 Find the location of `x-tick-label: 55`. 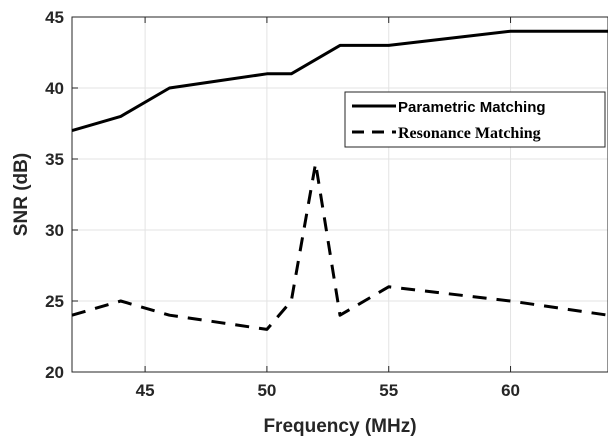

x-tick-label: 55 is located at coordinates (388, 390).